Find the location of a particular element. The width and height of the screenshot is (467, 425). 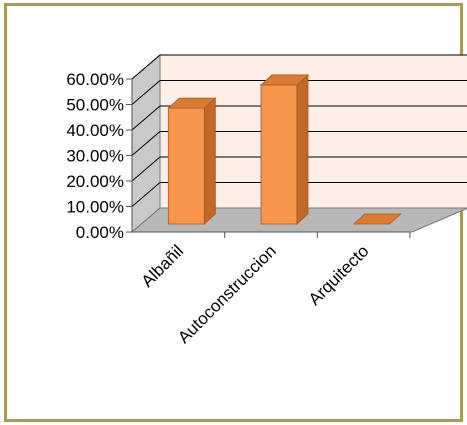

y-tick-label: 50.00% is located at coordinates (95, 105).